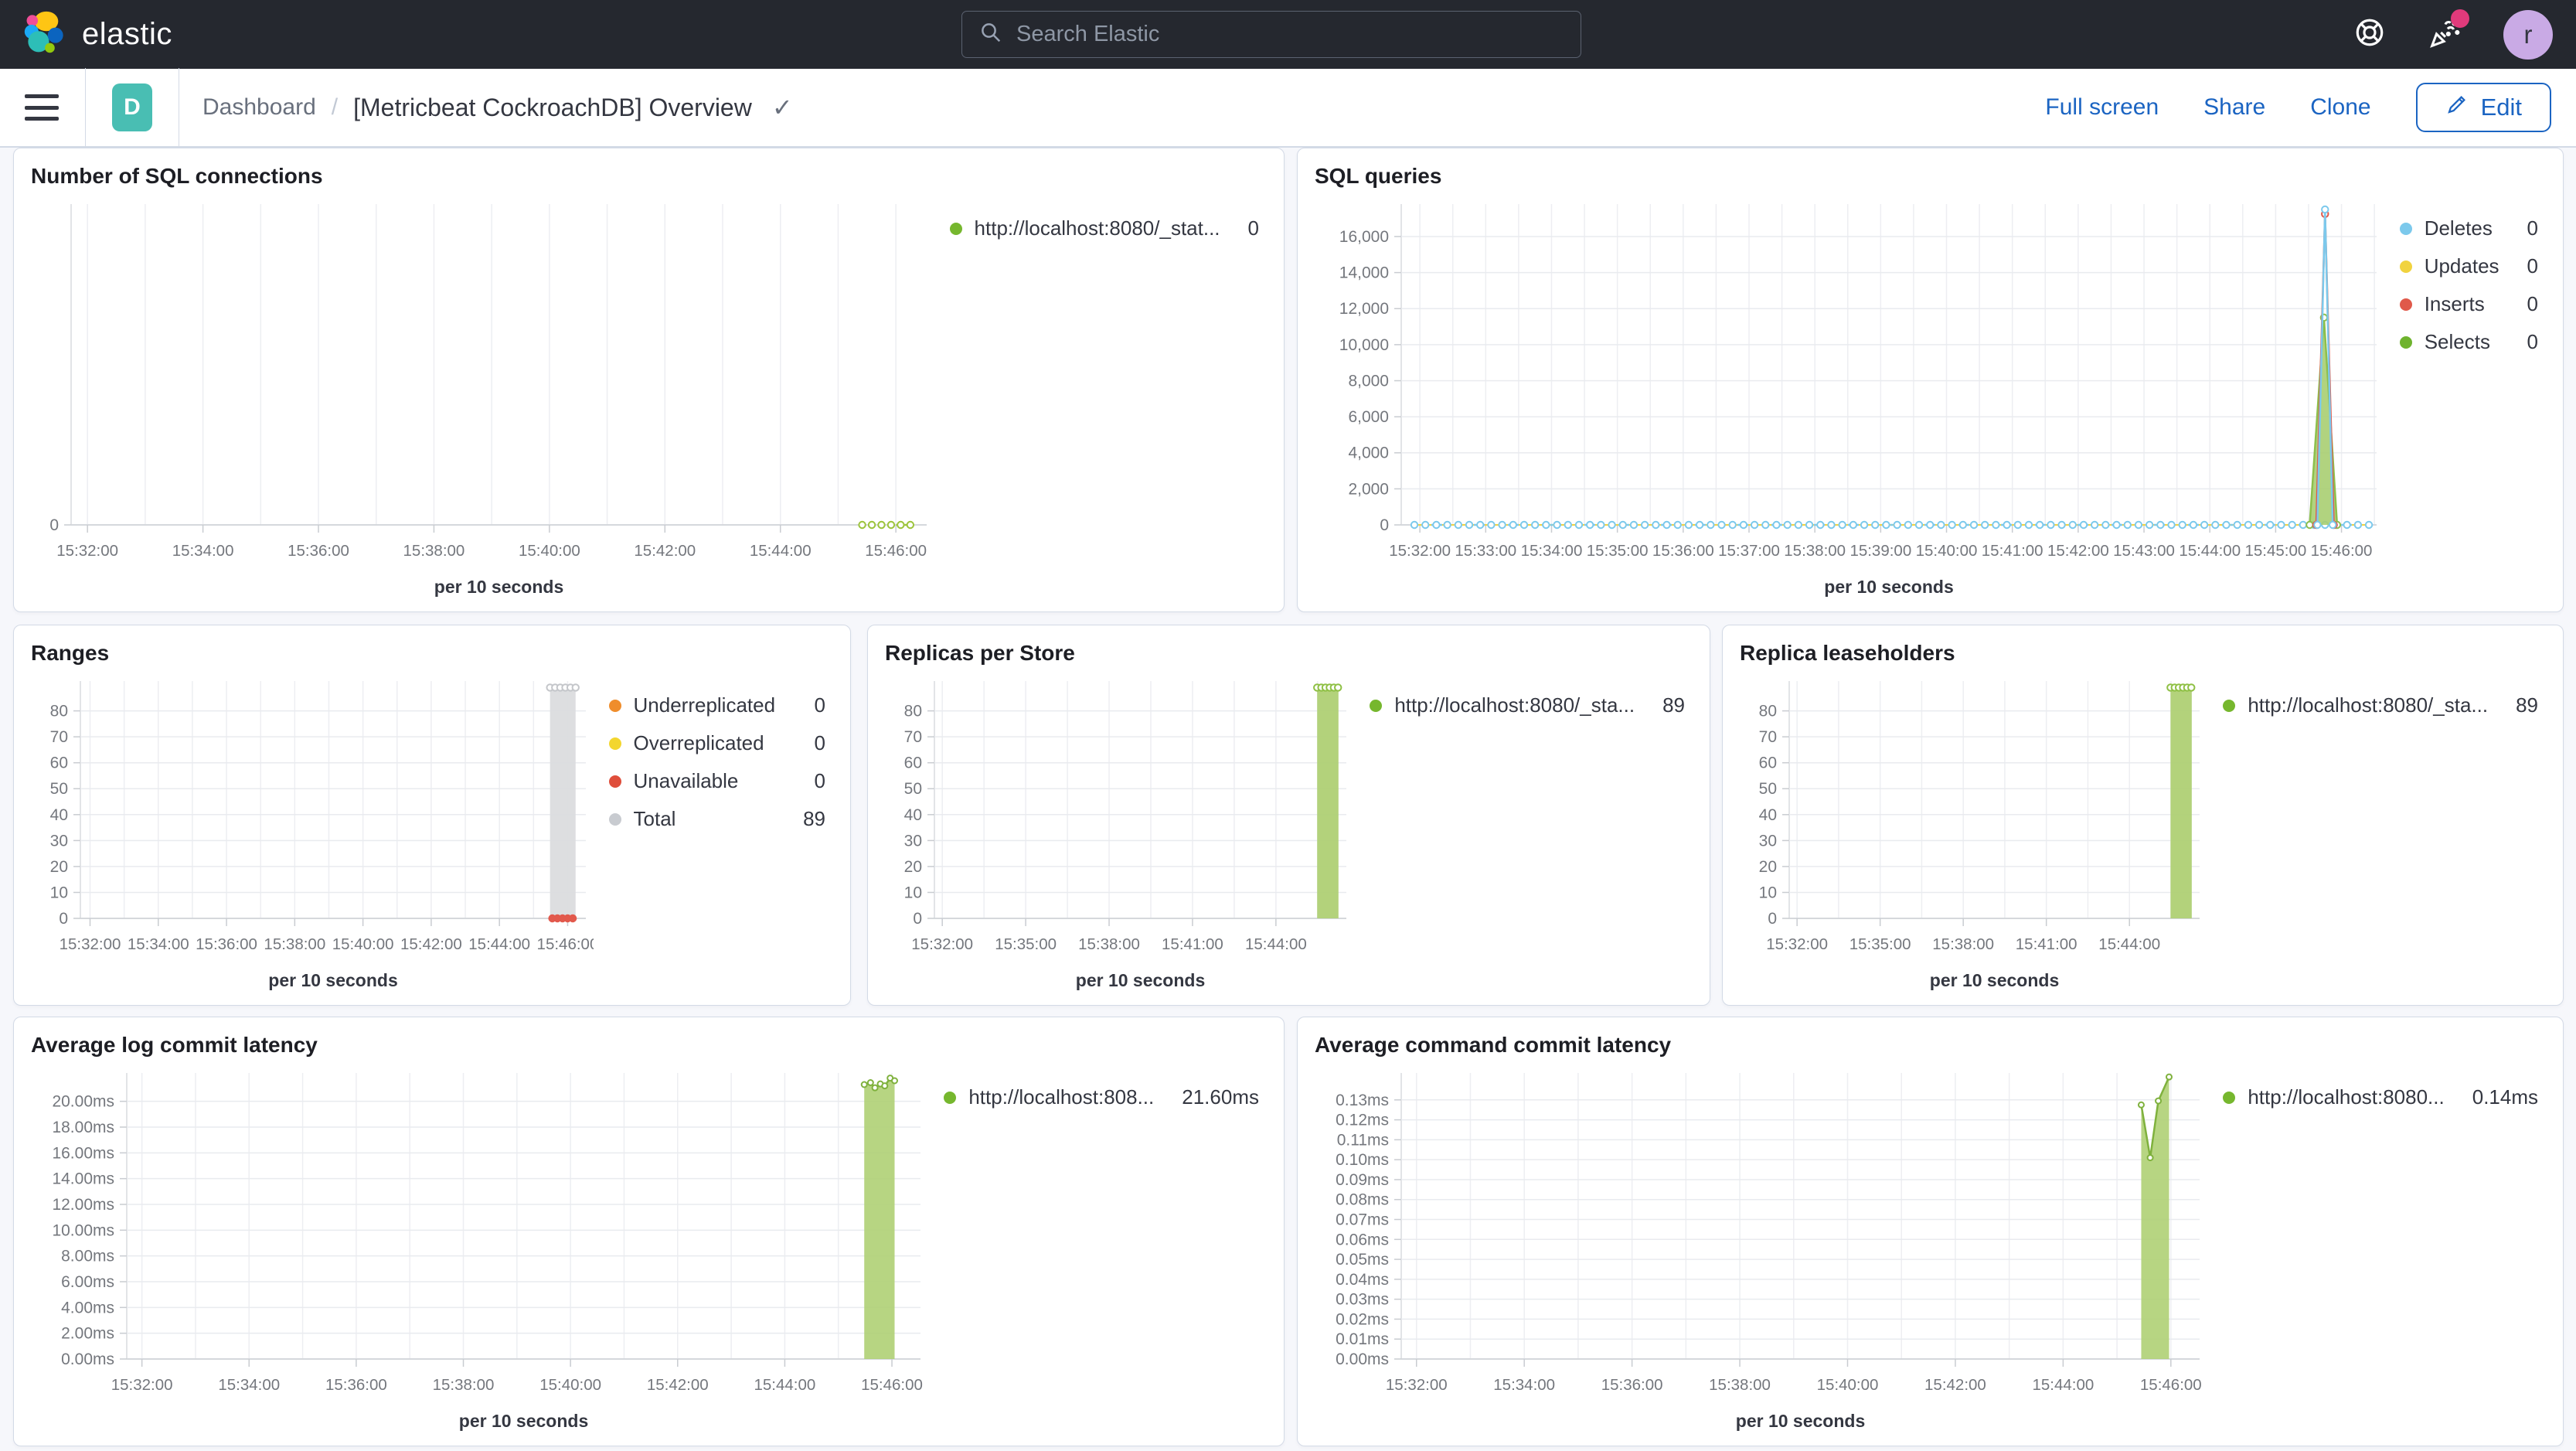 Image resolution: width=2576 pixels, height=1451 pixels. What do you see at coordinates (1290, 34) in the screenshot?
I see `search-input` at bounding box center [1290, 34].